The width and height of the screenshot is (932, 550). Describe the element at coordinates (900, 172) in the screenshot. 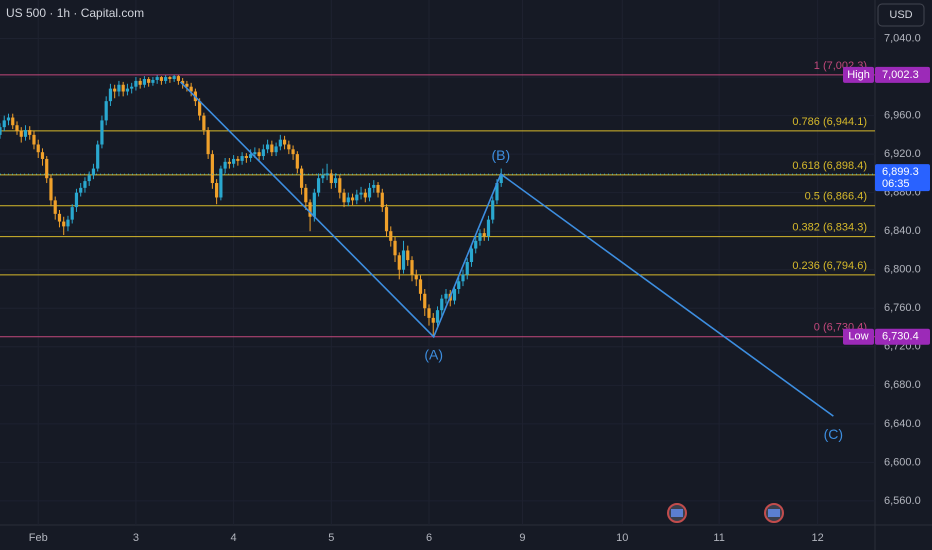

I see `last-price-label: 6,899.3` at that location.